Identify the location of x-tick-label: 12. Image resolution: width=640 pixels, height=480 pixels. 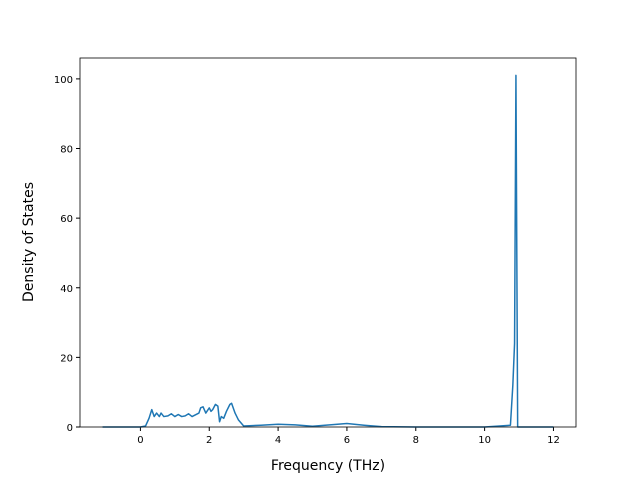
(553, 440).